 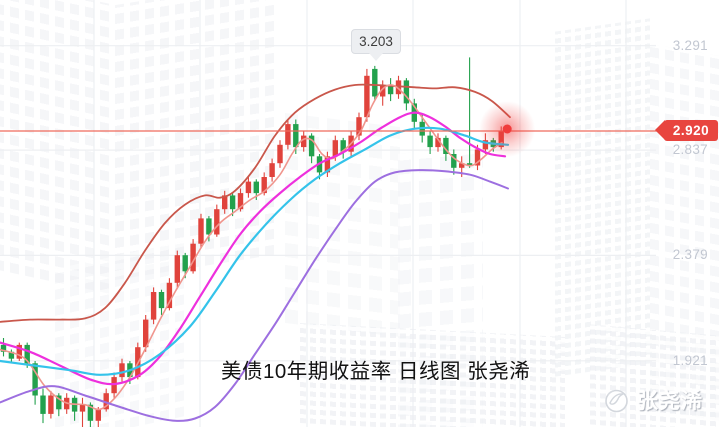 What do you see at coordinates (376, 371) in the screenshot?
I see `chart-title: 美债10年期收益率 日线图 张尧浠` at bounding box center [376, 371].